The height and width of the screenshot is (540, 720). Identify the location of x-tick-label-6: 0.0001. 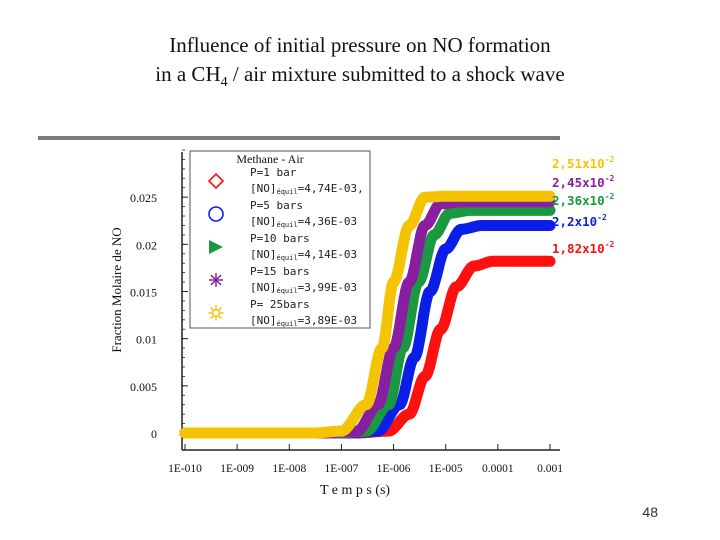
(498, 469).